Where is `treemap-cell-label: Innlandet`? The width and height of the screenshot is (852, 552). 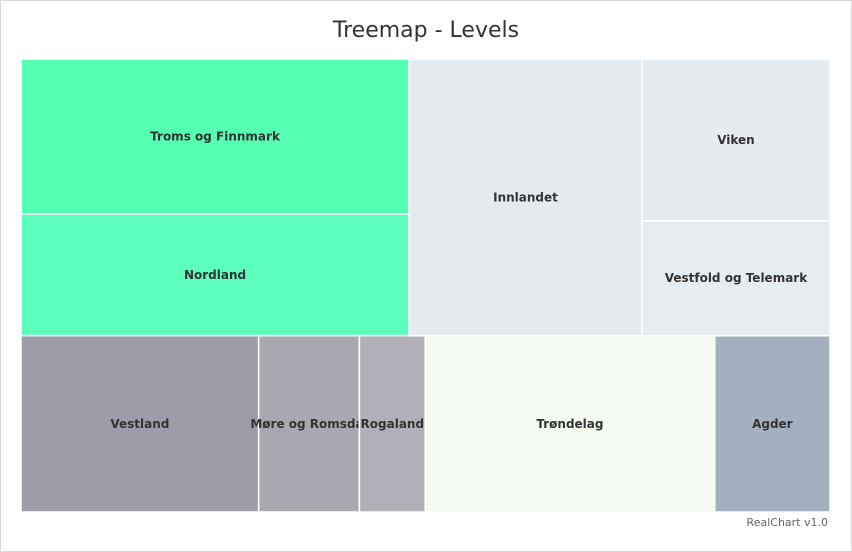 treemap-cell-label: Innlandet is located at coordinates (525, 197).